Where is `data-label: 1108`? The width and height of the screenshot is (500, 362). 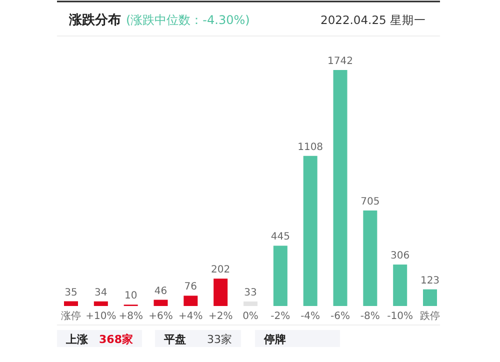 data-label: 1108 is located at coordinates (311, 147).